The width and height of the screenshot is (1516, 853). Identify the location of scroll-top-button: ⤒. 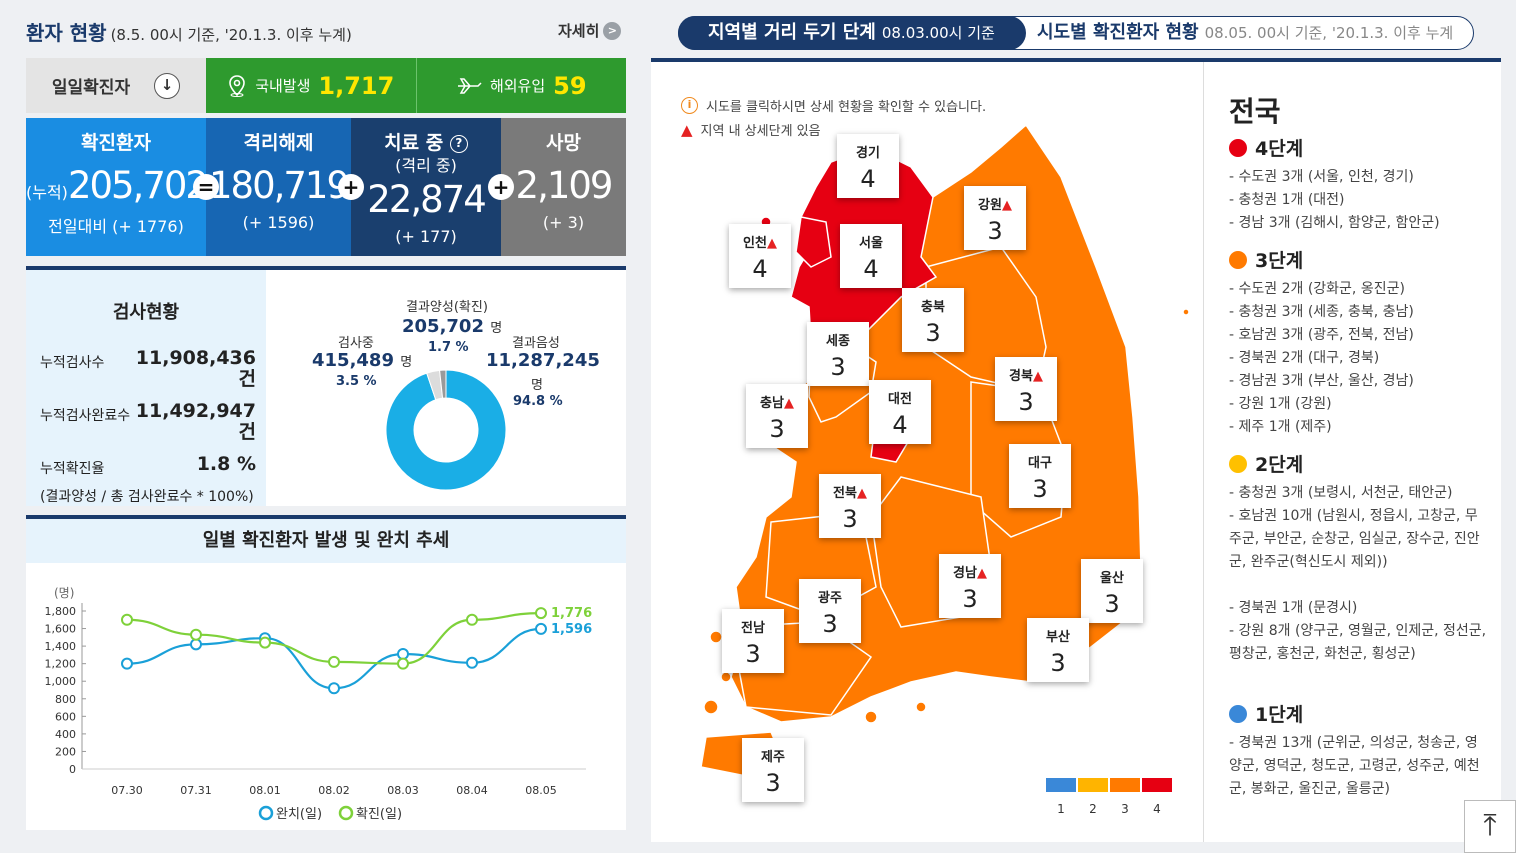
(1490, 826).